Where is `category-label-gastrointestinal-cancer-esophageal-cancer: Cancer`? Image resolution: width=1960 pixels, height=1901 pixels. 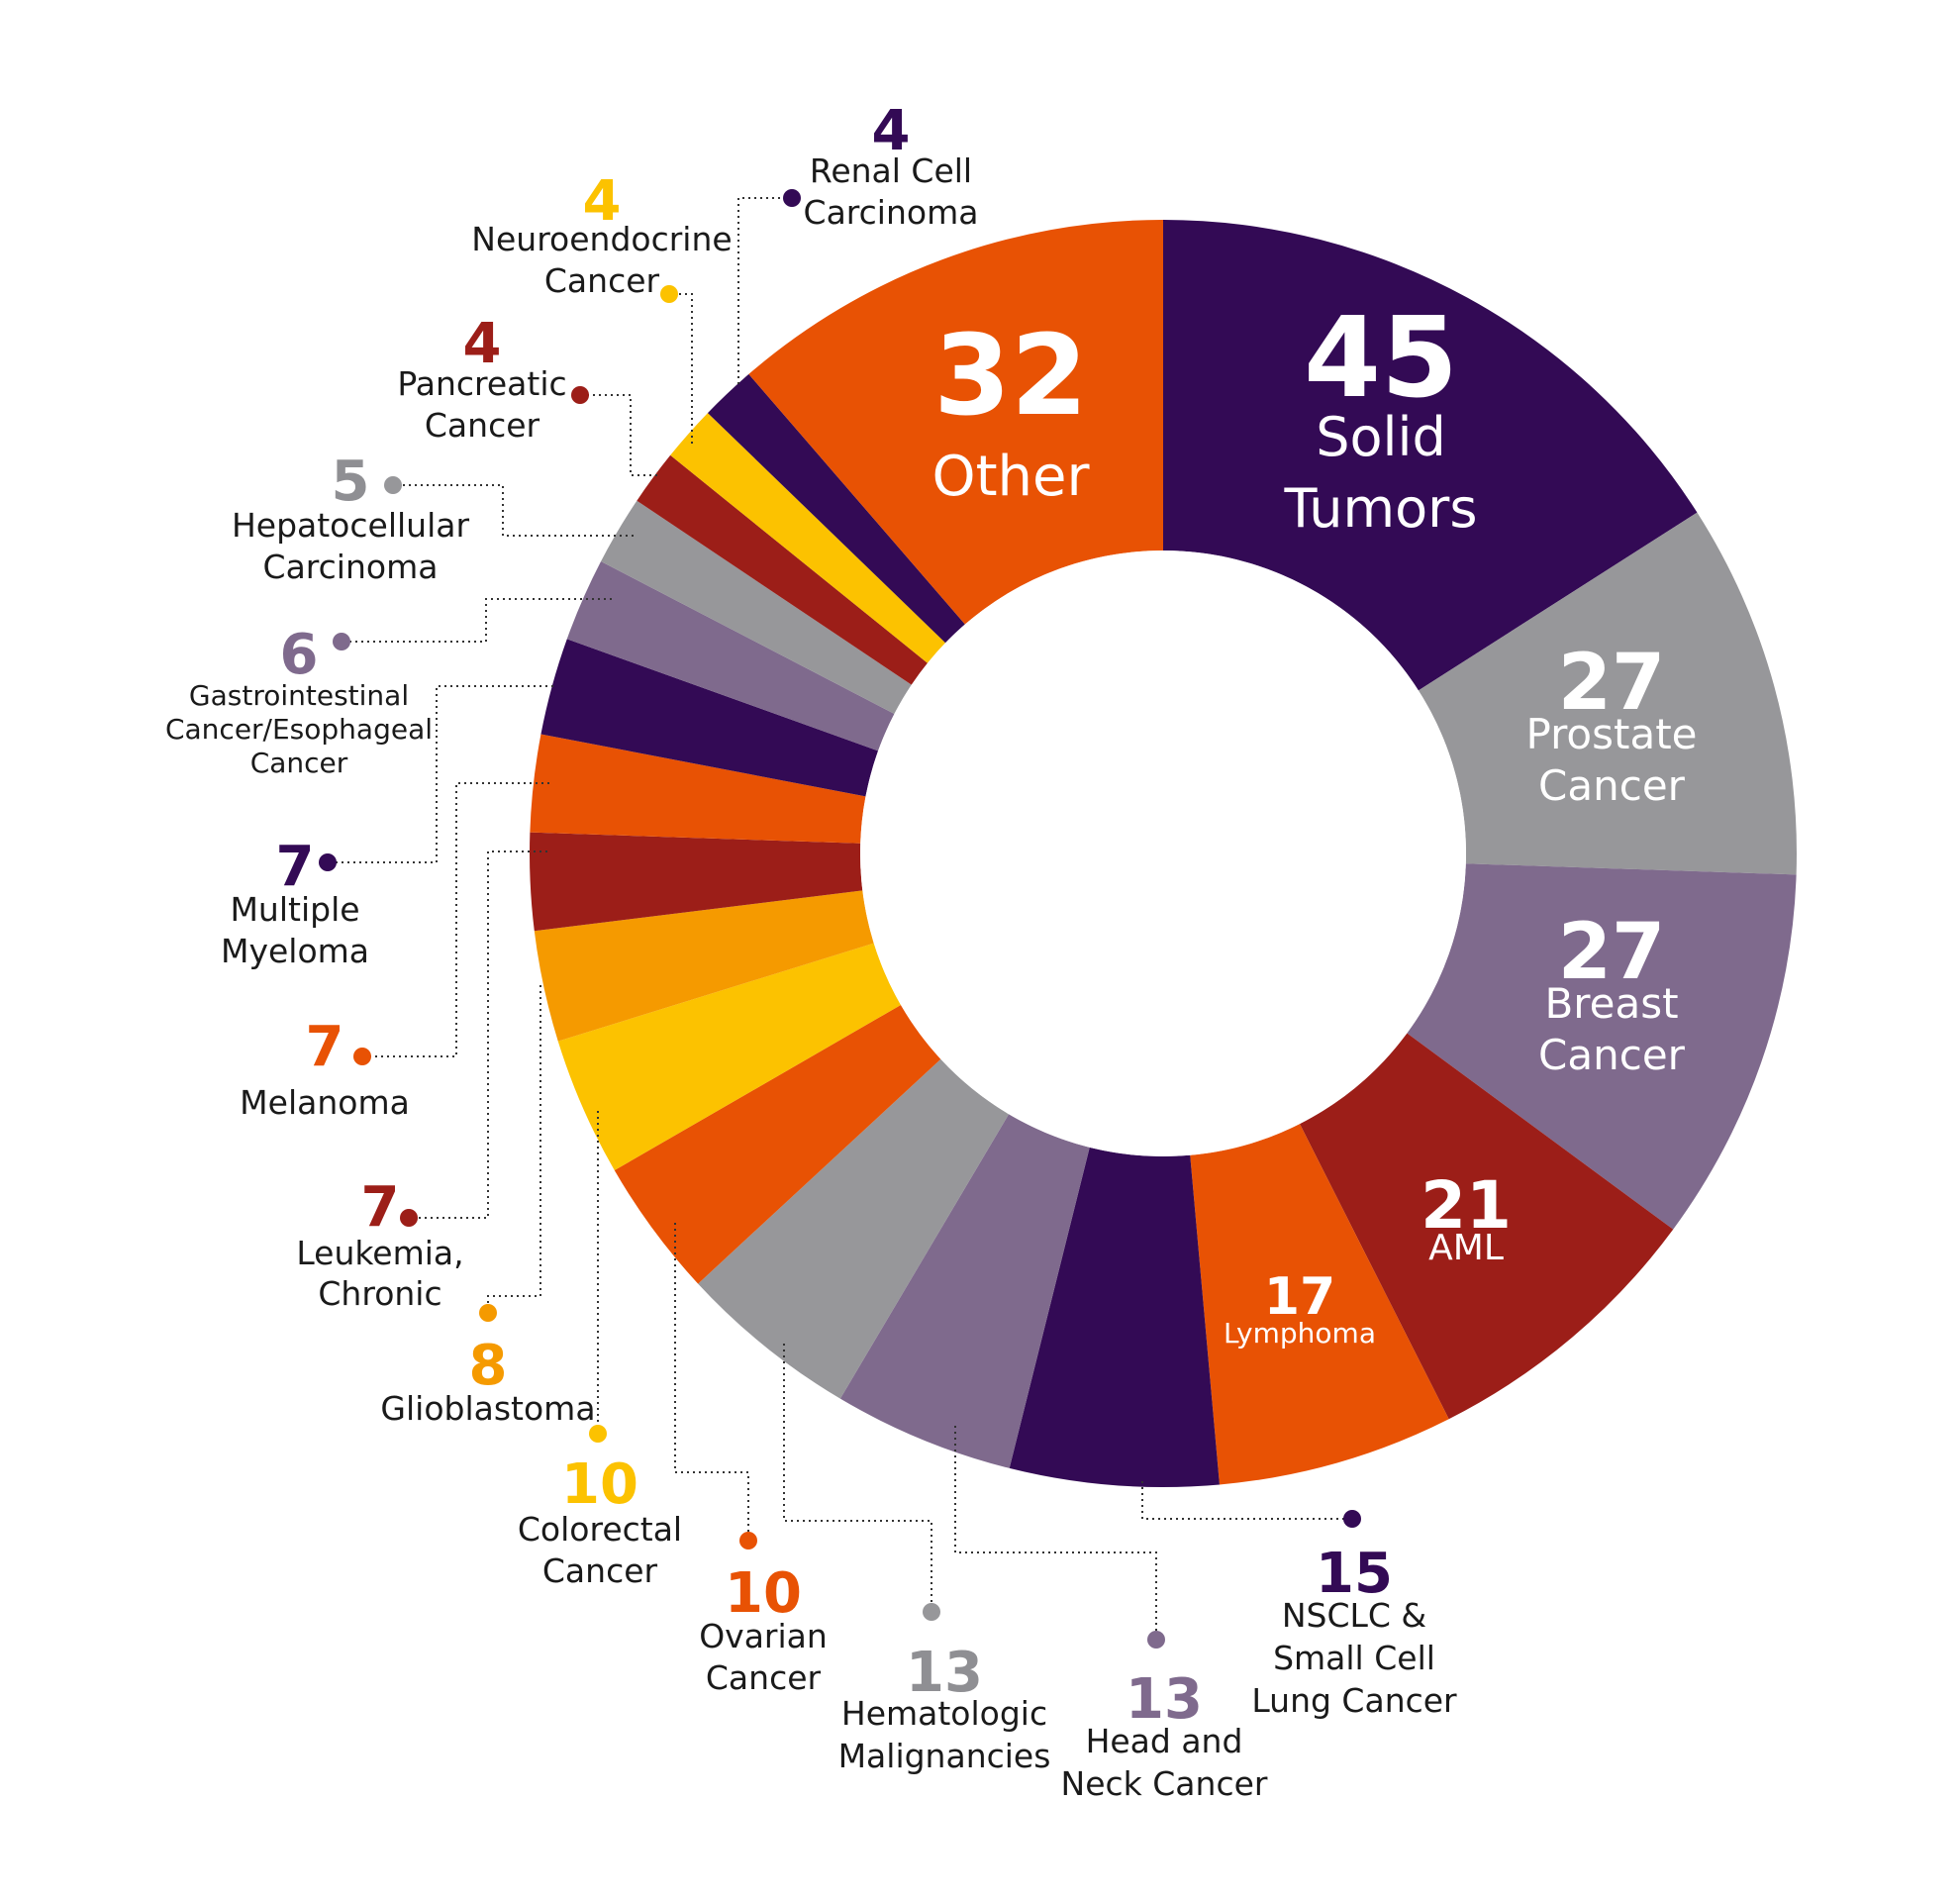
category-label-gastrointestinal-cancer-esophageal-cancer: Cancer is located at coordinates (299, 763).